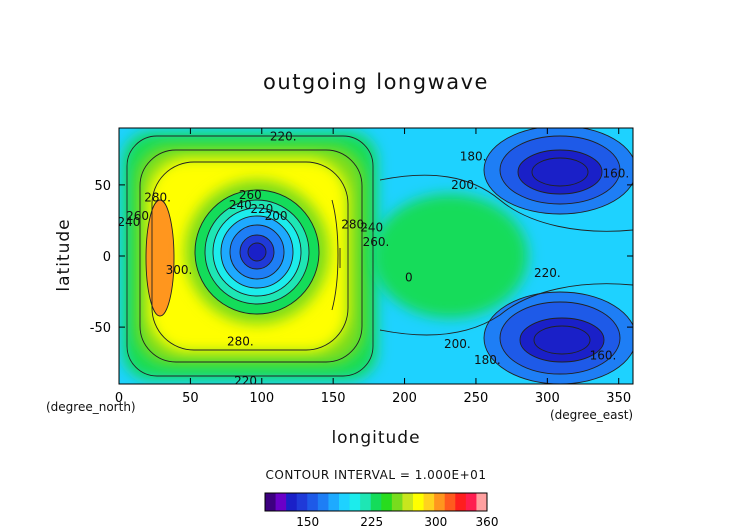 The image size is (752, 532). I want to click on contour-label: 300., so click(179, 270).